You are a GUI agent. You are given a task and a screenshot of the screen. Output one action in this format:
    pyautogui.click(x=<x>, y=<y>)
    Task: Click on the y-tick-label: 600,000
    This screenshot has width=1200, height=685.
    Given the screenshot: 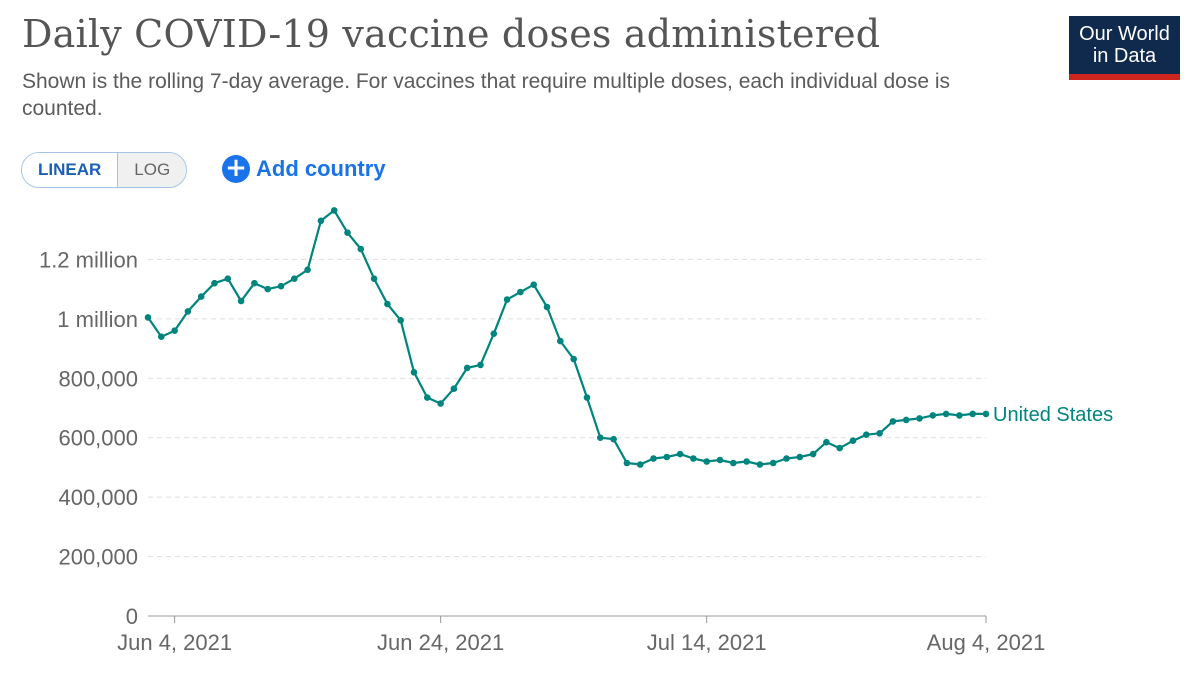 What is the action you would take?
    pyautogui.click(x=98, y=438)
    